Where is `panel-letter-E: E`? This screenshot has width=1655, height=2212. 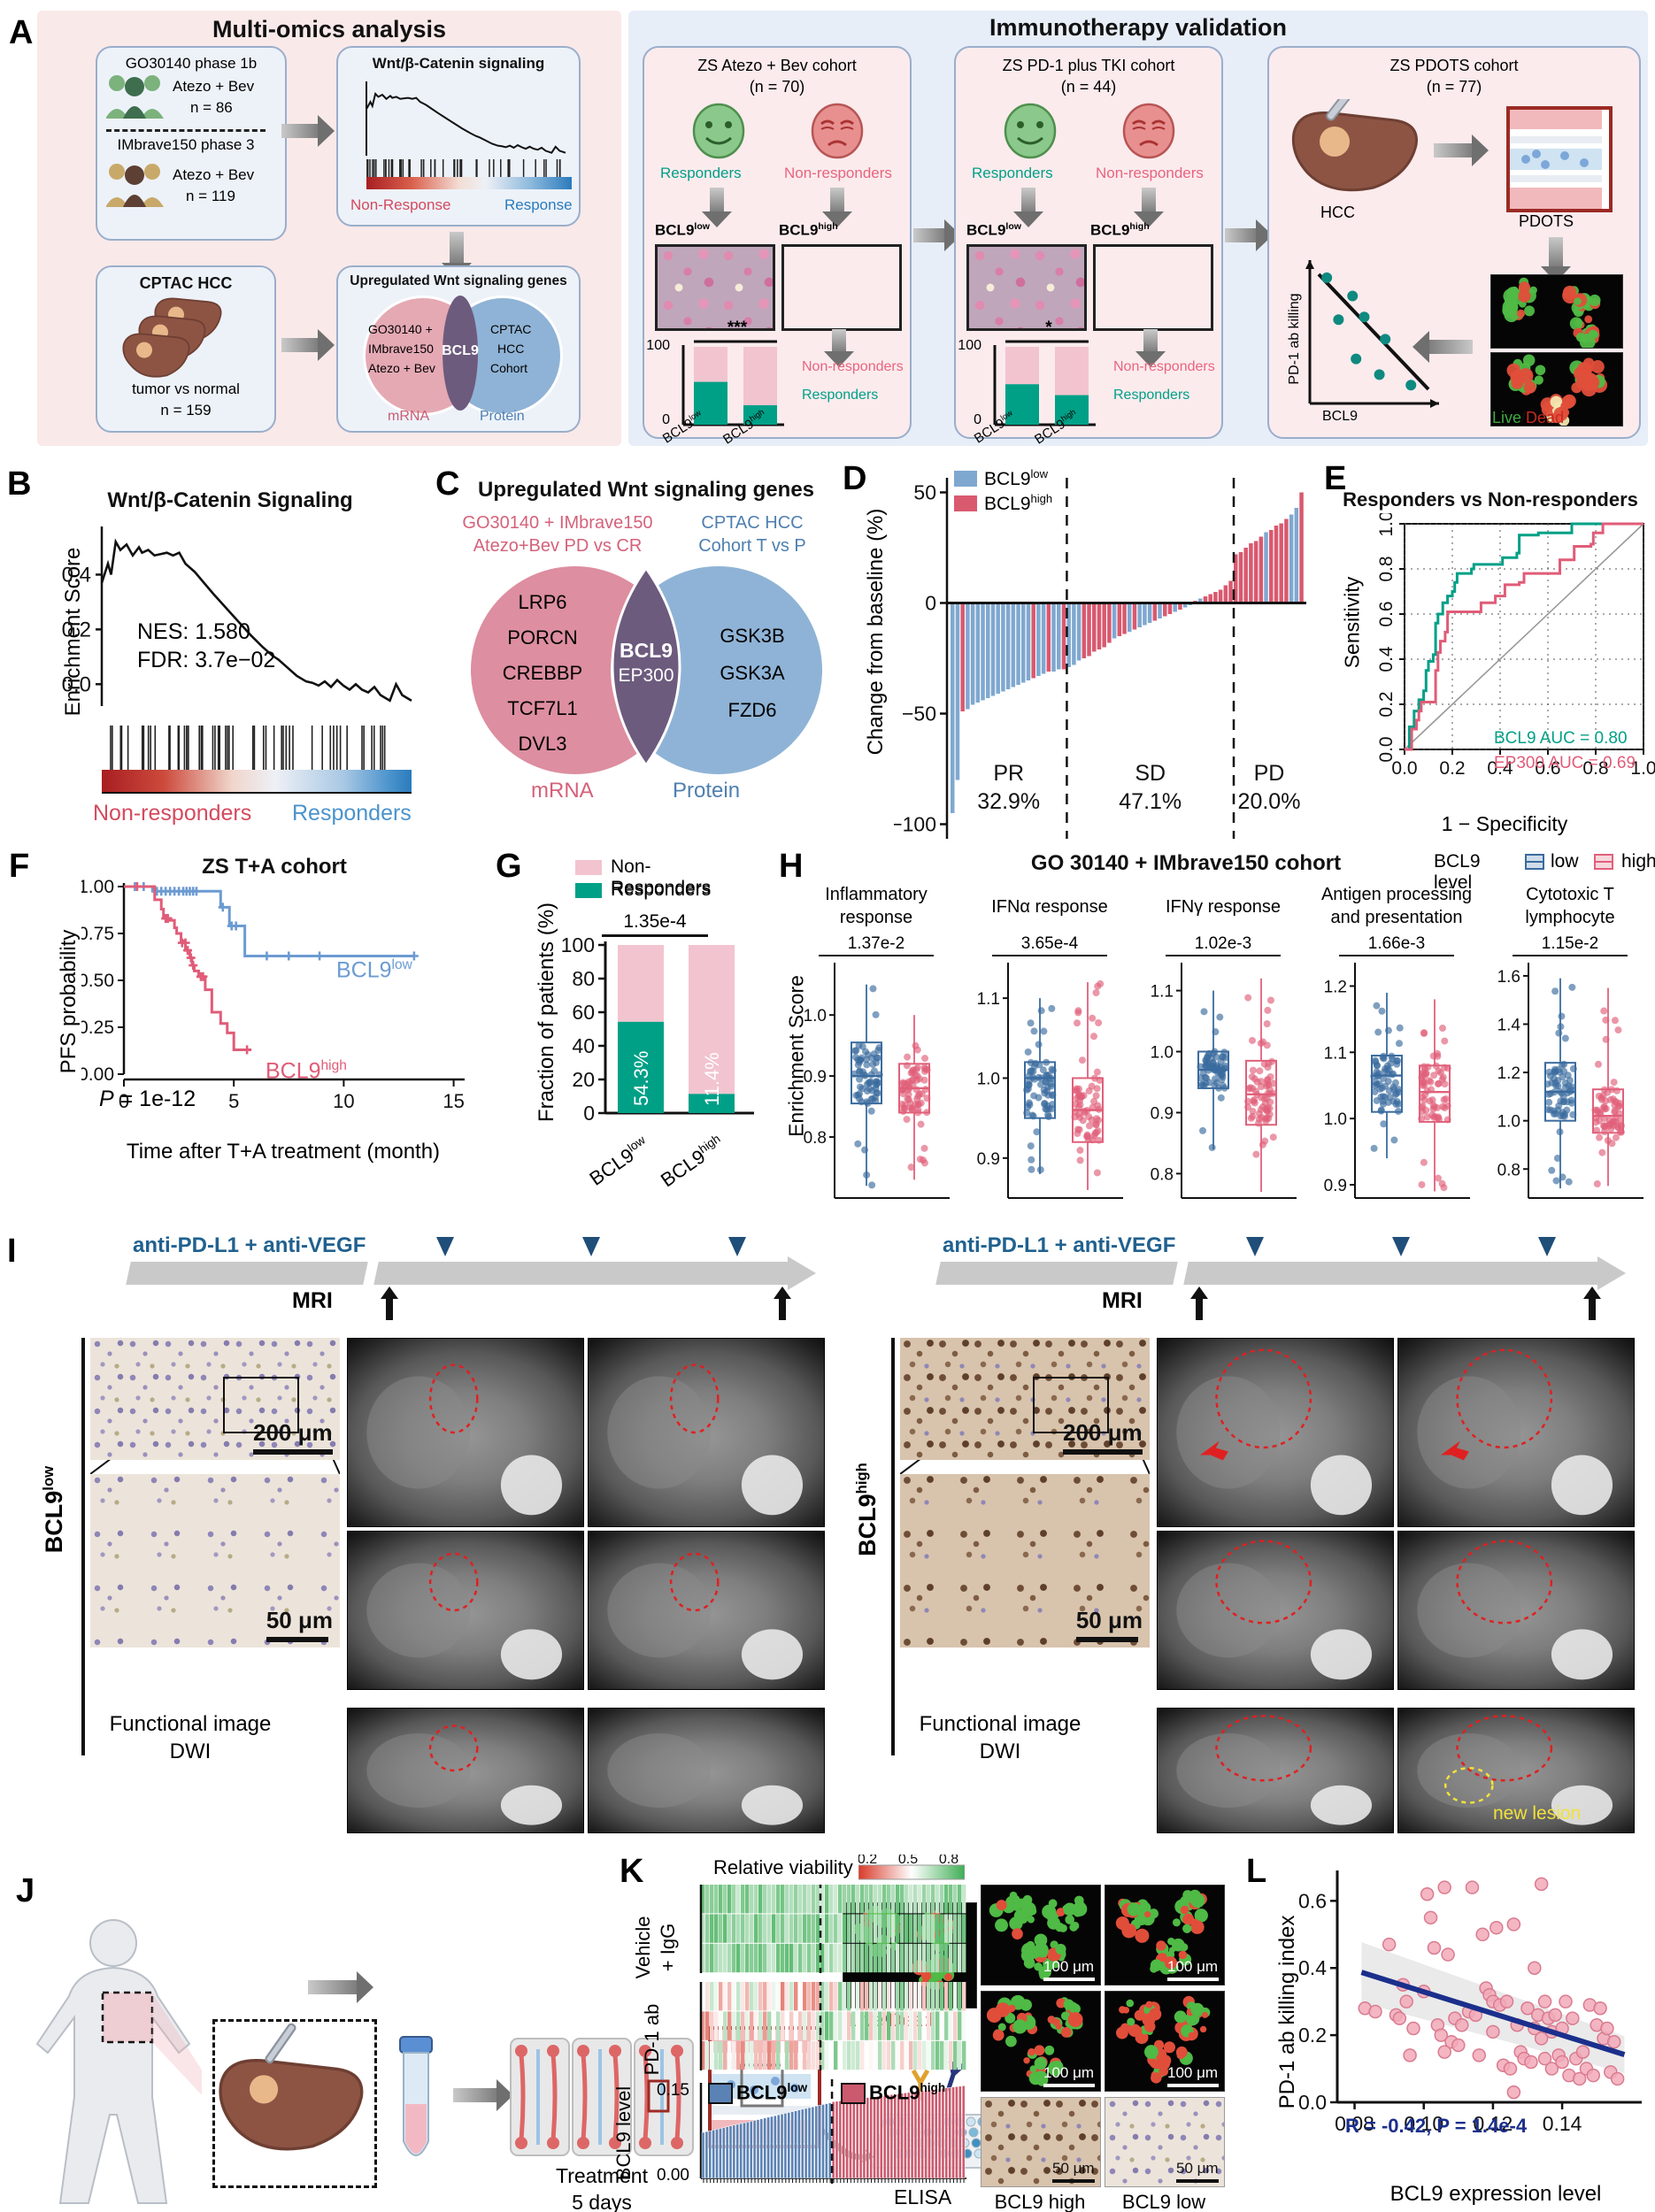 panel-letter-E: E is located at coordinates (1335, 479).